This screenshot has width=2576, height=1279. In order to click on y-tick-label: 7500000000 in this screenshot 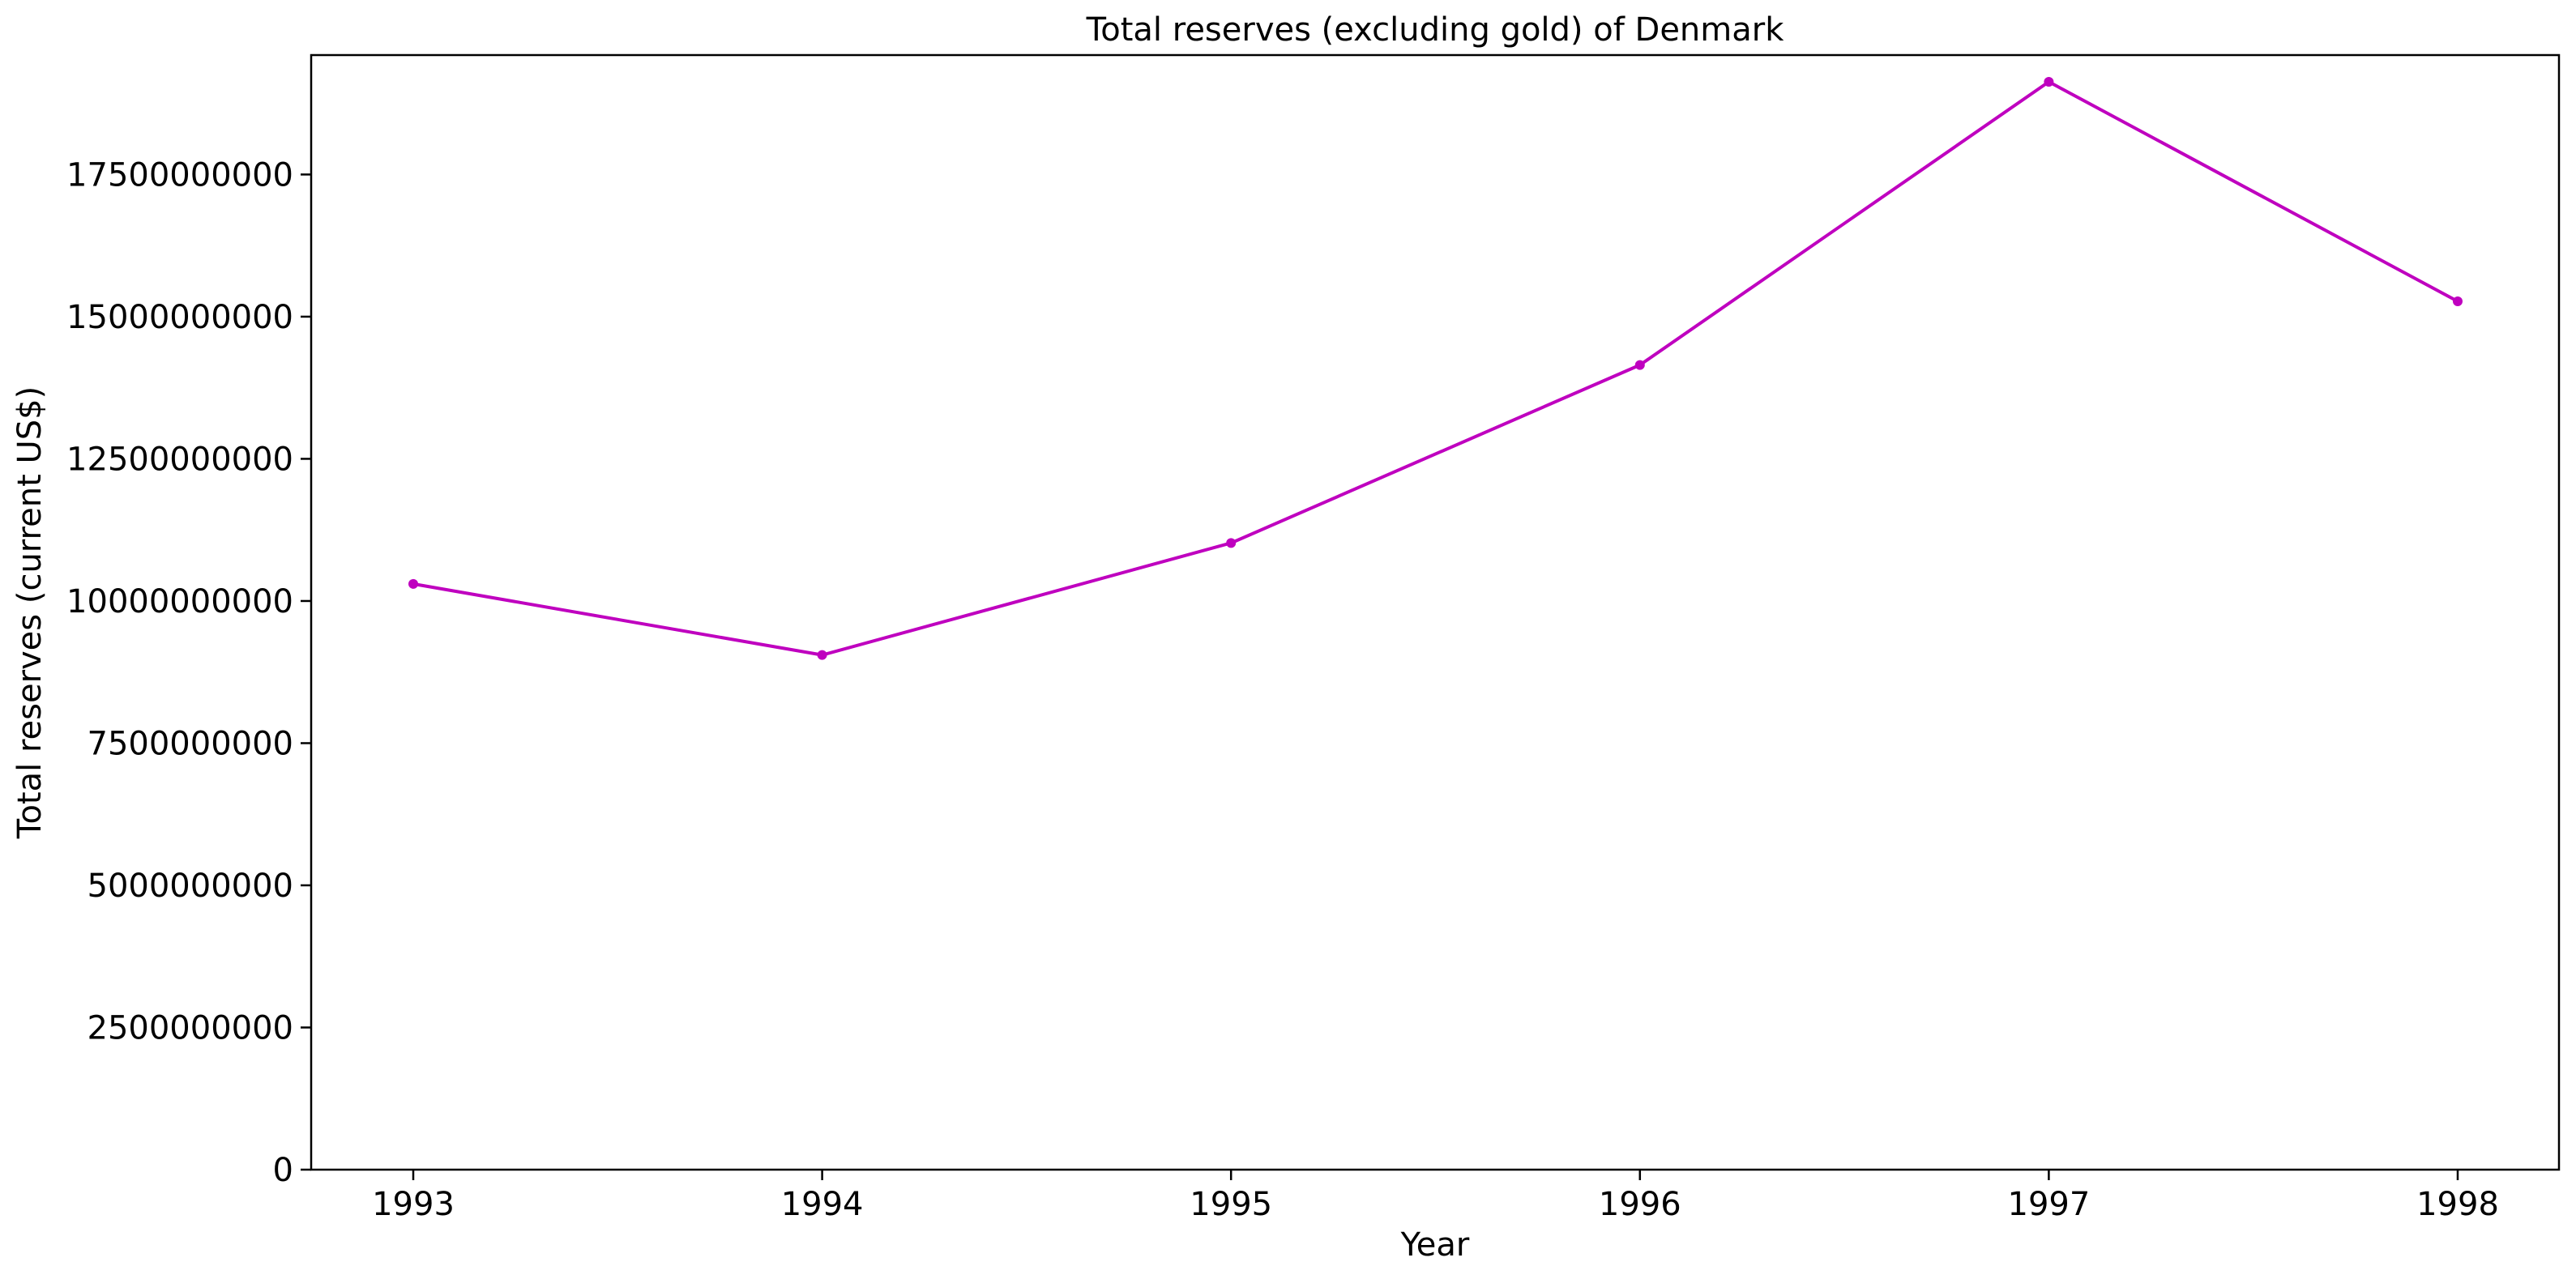, I will do `click(191, 743)`.